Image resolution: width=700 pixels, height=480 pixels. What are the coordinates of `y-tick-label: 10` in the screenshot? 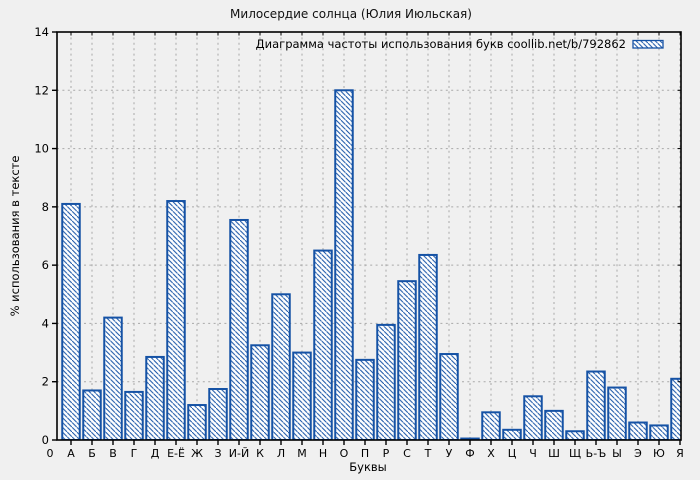 It's located at (41, 149).